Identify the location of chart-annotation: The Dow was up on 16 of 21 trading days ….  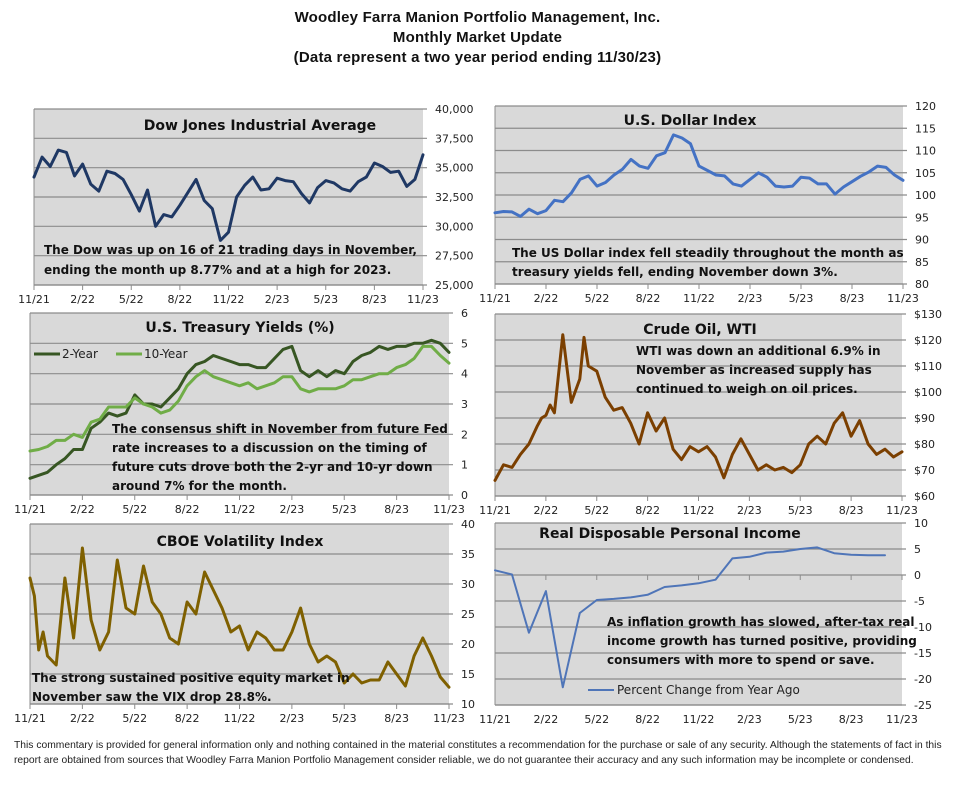
(230, 250).